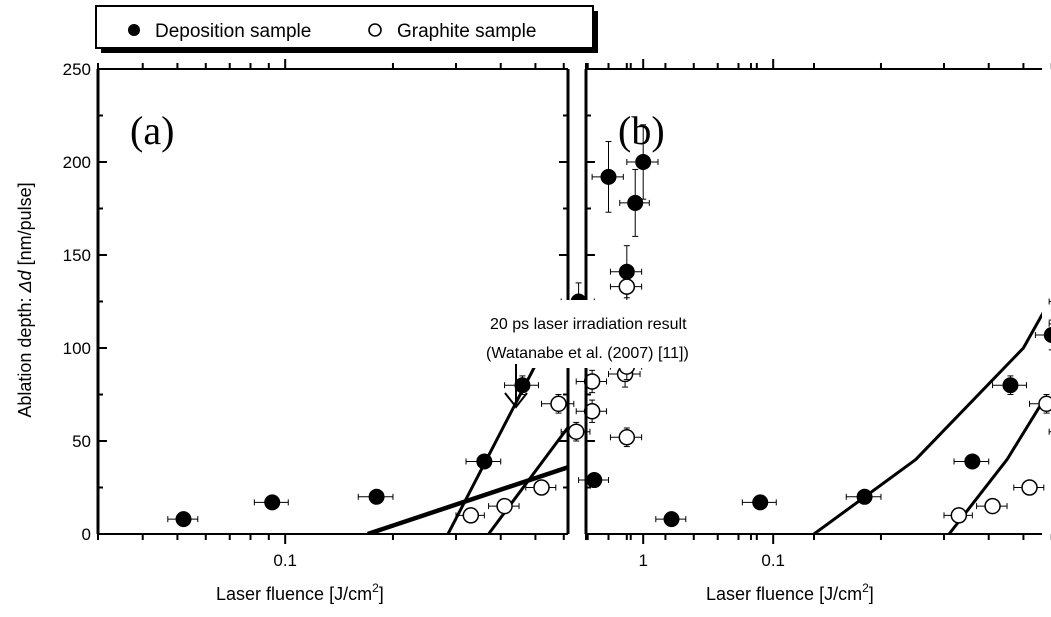  I want to click on x-axis-title-a-main: Laser fluence [J/cm, so click(294, 594).